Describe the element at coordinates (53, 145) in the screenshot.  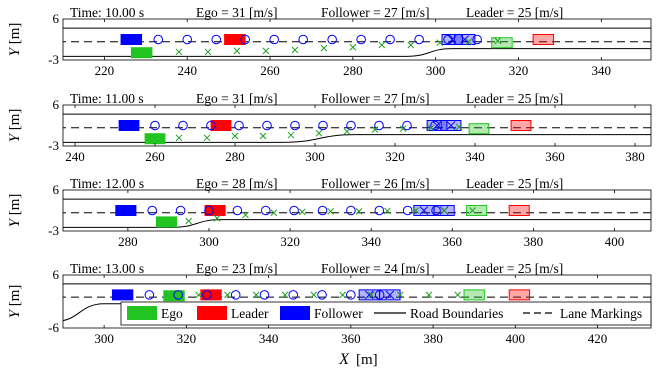
I see `y-tick-label: -3` at that location.